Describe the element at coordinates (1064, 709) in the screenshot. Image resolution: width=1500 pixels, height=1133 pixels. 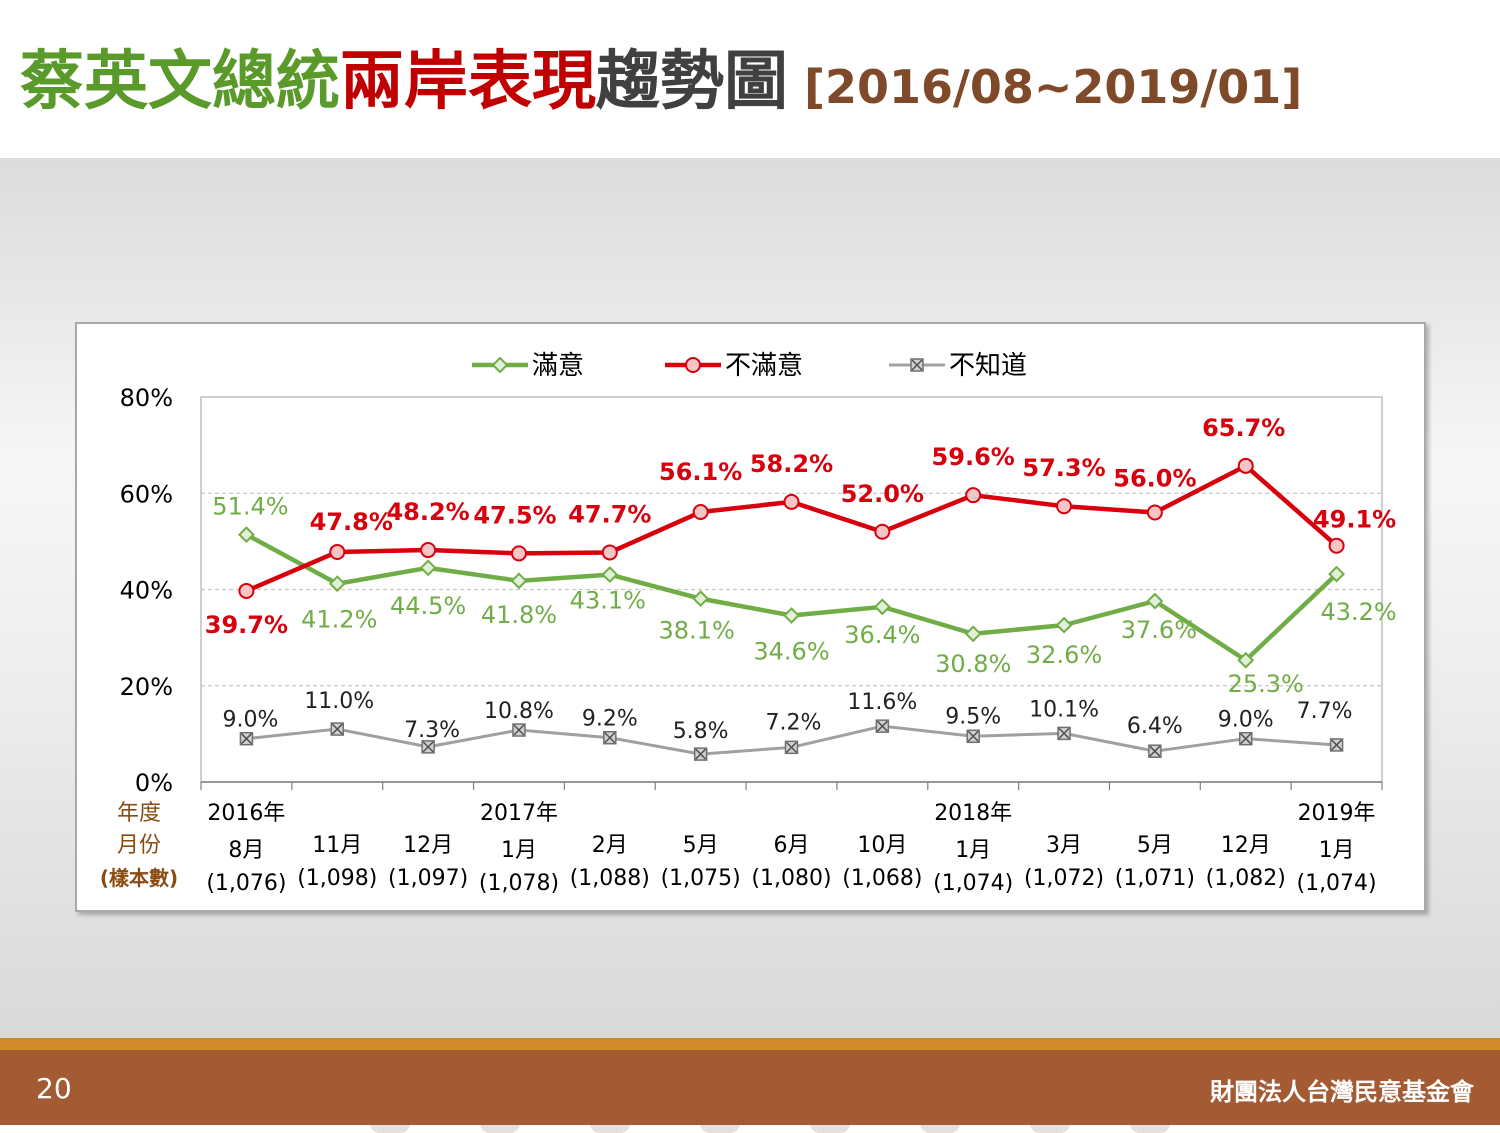
I see `data-label-dont-know: 10.1%` at that location.